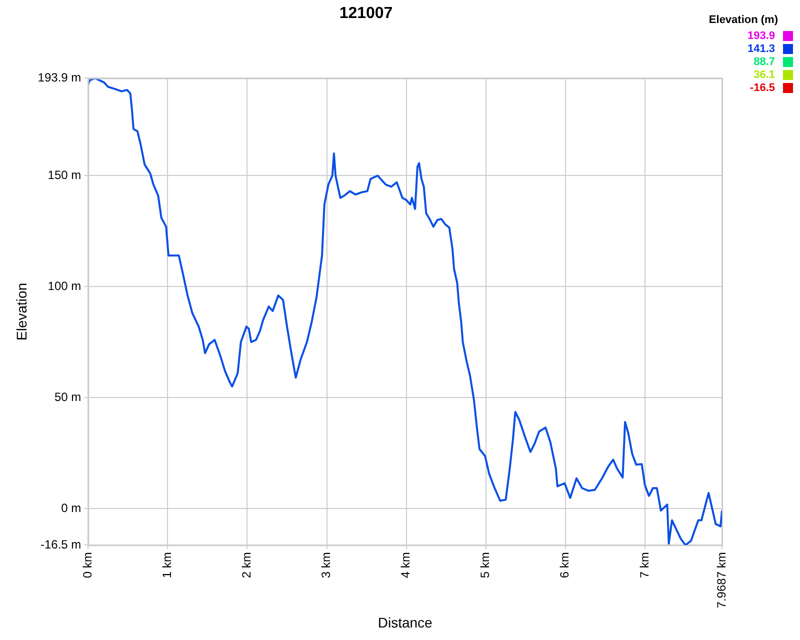 The height and width of the screenshot is (640, 800). What do you see at coordinates (485, 565) in the screenshot?
I see `x-tick-label: 5 km` at bounding box center [485, 565].